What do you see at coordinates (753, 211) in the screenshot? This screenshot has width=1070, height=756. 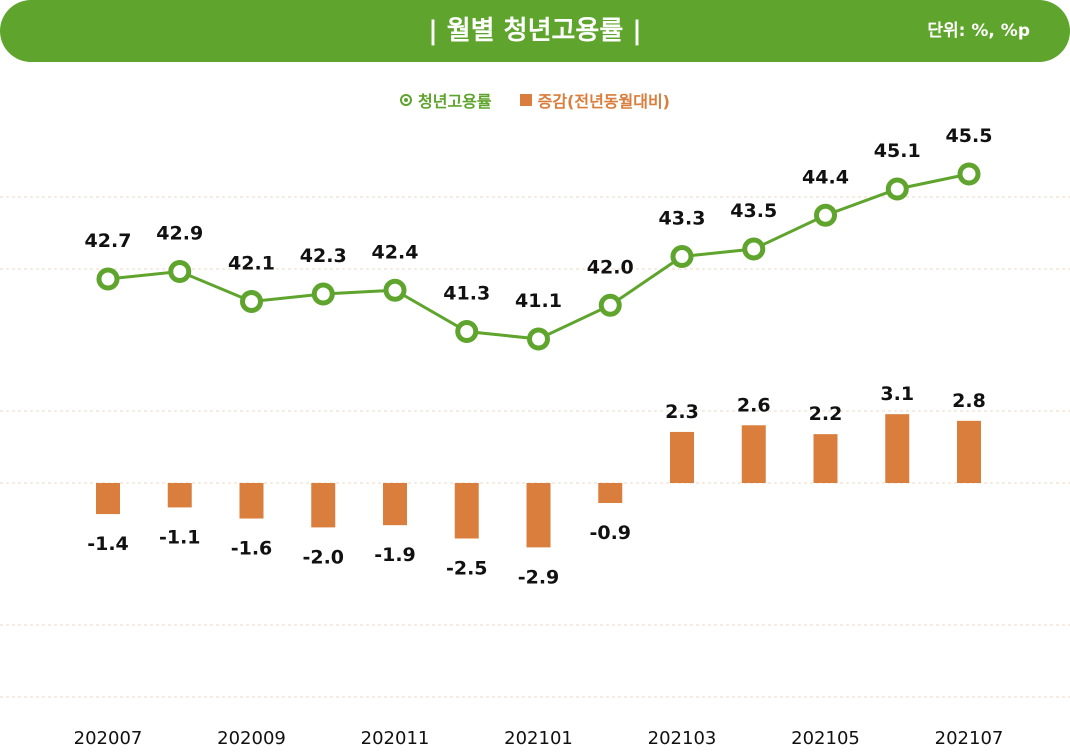 I see `point-label-202104: 43.5` at bounding box center [753, 211].